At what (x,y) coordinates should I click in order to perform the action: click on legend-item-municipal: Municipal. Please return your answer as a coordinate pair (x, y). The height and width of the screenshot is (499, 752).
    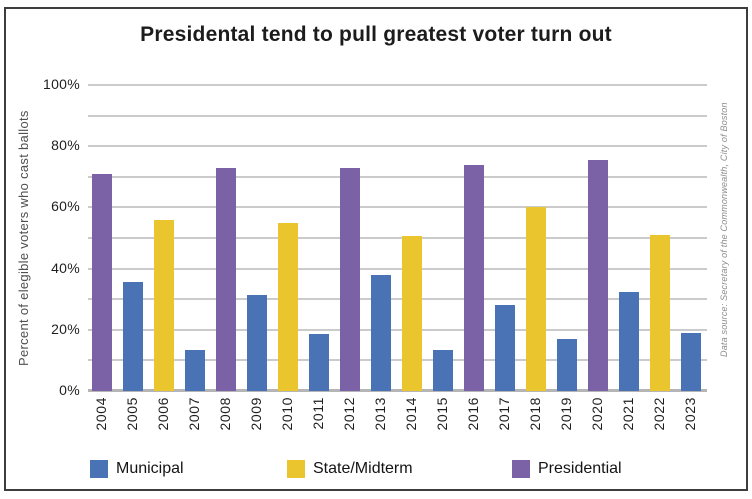
    Looking at the image, I should click on (137, 469).